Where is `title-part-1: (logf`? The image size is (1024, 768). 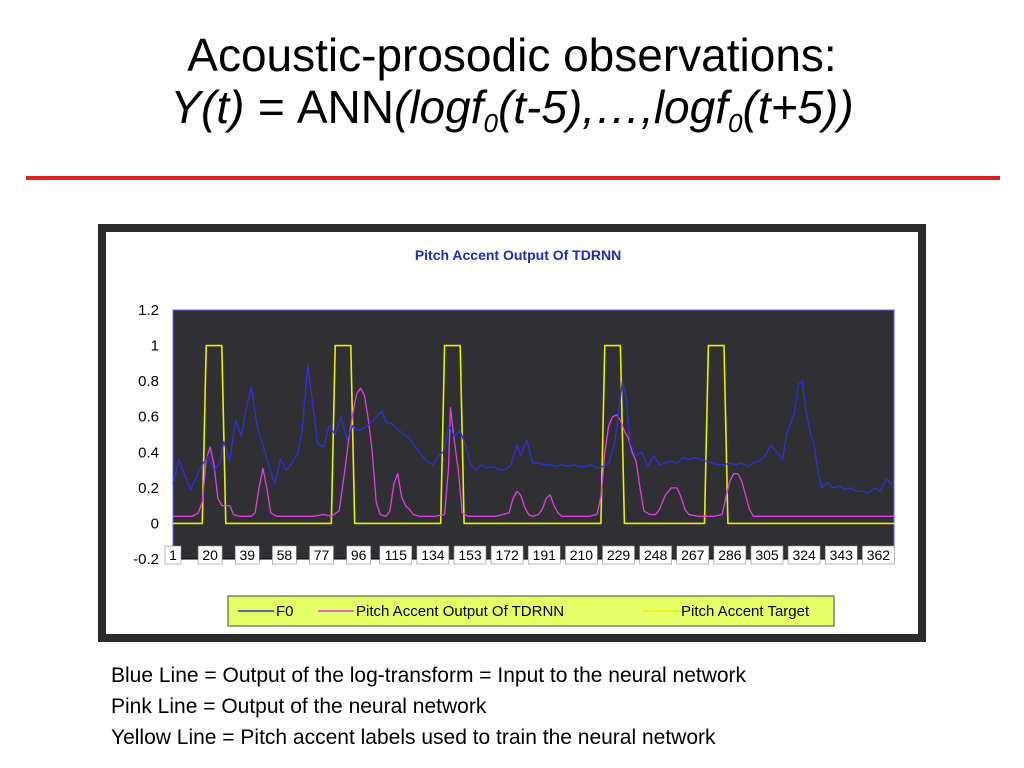
title-part-1: (logf is located at coordinates (439, 106).